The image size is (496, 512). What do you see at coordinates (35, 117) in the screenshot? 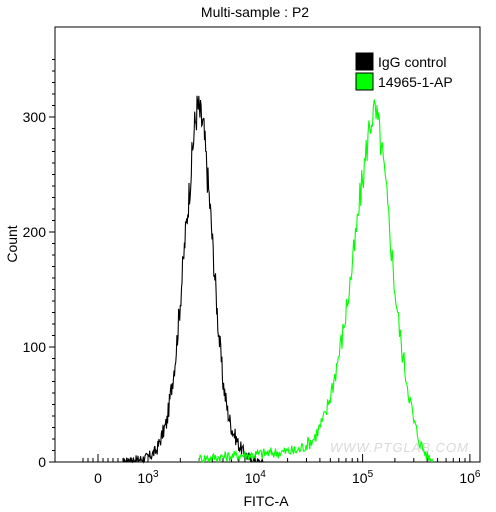
I see `y-tick-label: 300` at bounding box center [35, 117].